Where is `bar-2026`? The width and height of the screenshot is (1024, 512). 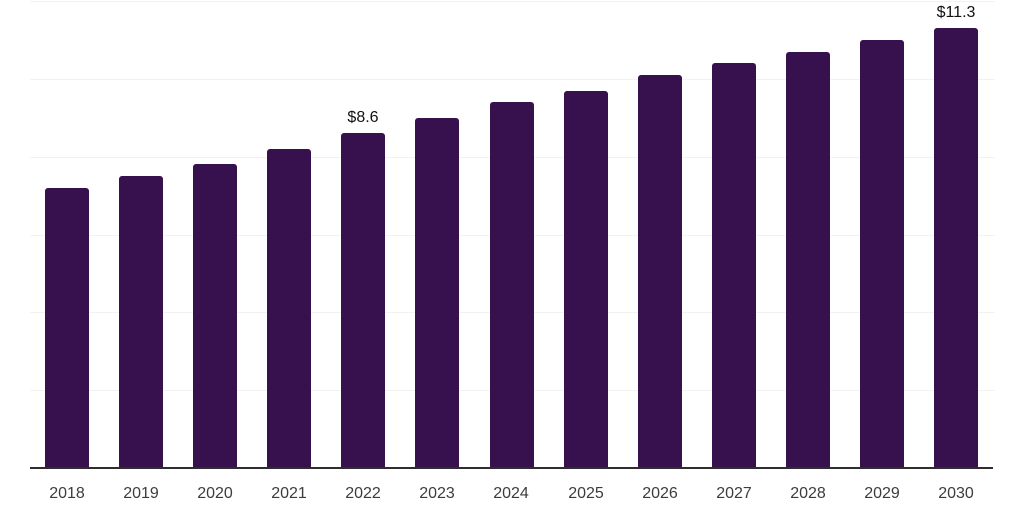
bar-2026 is located at coordinates (660, 271).